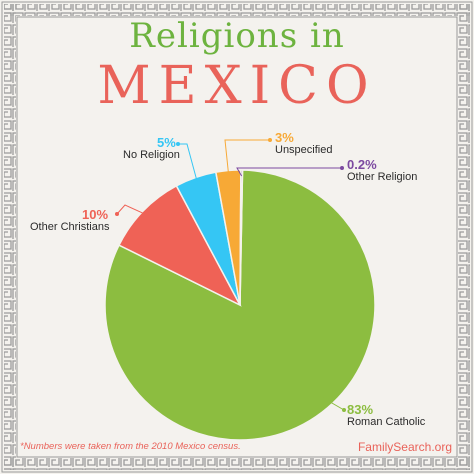 Image resolution: width=474 pixels, height=474 pixels. I want to click on name-no-religion: No Religion, so click(151, 155).